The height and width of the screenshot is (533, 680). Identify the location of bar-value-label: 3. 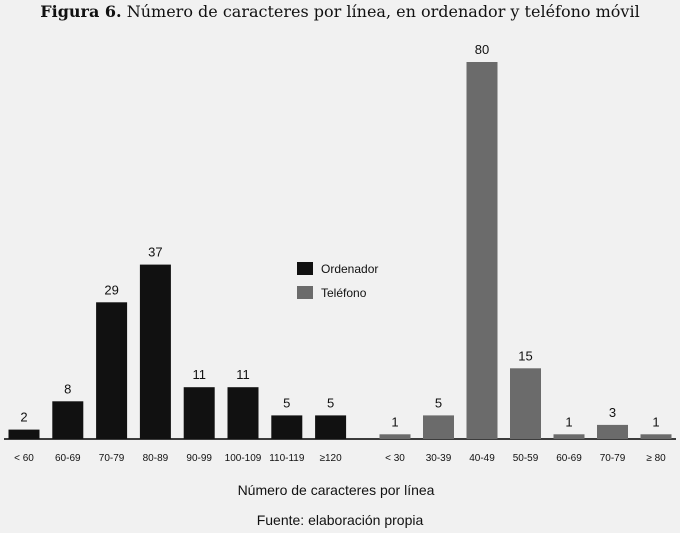
(612, 412).